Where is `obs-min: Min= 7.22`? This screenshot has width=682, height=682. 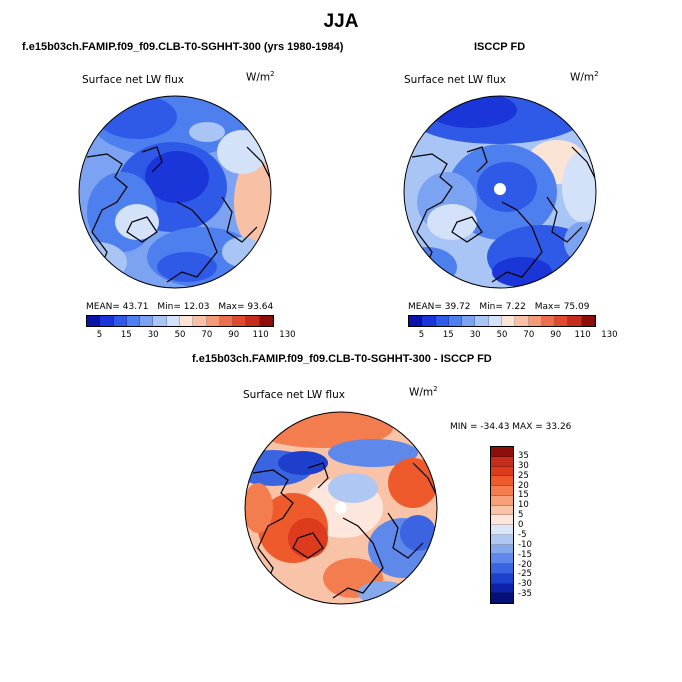 obs-min: Min= 7.22 is located at coordinates (502, 307).